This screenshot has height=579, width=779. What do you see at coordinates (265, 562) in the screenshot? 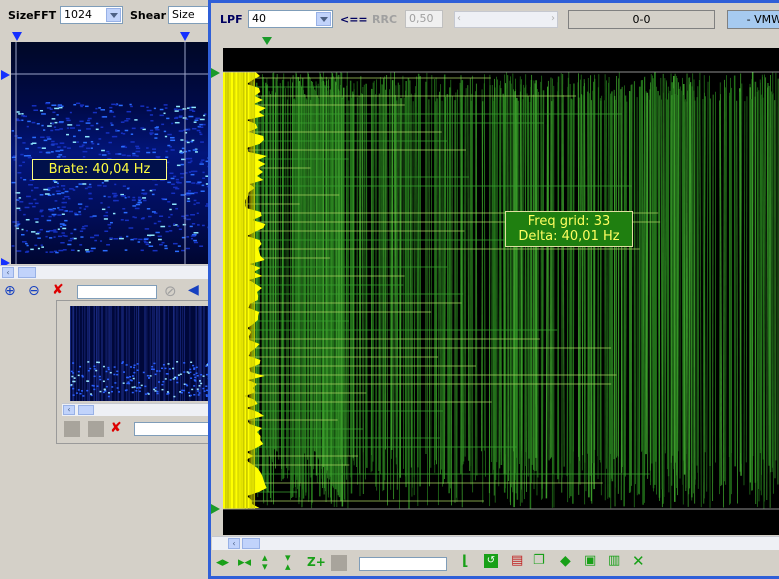
I see `expand-vertical-icon: ▴ ▾` at bounding box center [265, 562].